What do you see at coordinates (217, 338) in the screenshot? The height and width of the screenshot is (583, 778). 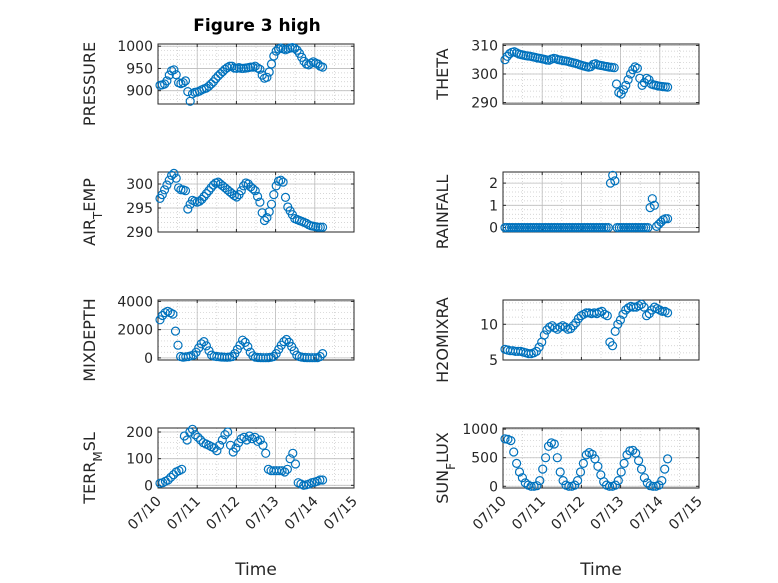 I see `subplot-mixdepth: 0 2000 4000 MIXDEPTH` at bounding box center [217, 338].